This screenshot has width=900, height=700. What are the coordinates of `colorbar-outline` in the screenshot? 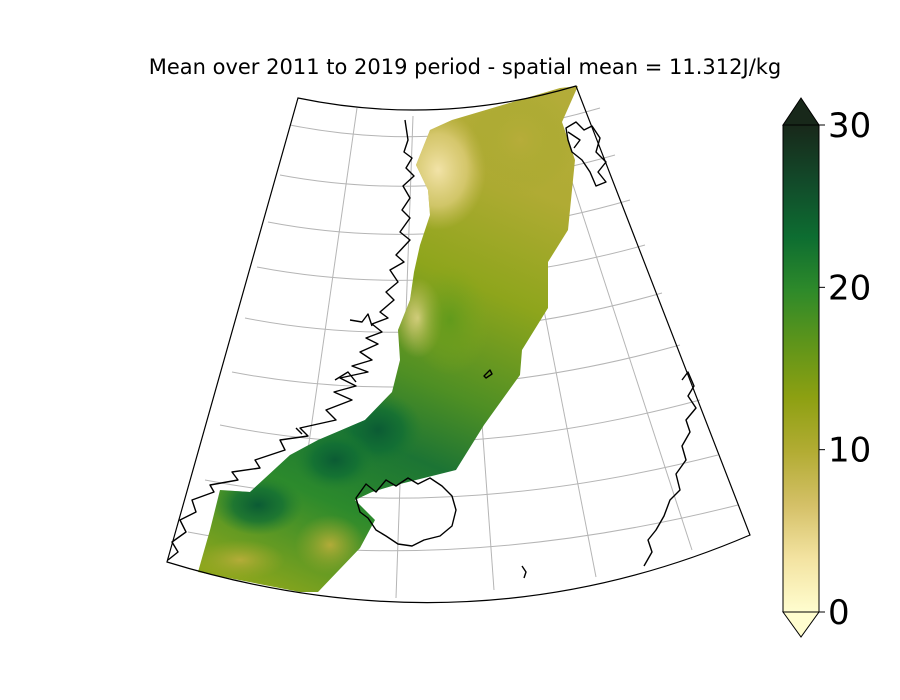 It's located at (801, 368).